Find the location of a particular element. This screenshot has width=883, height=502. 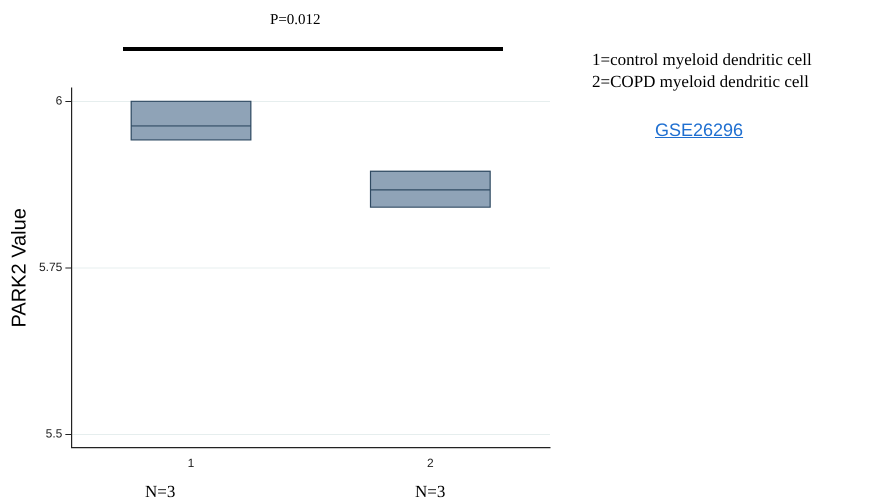

y-tick-label: 6 is located at coordinates (59, 101).